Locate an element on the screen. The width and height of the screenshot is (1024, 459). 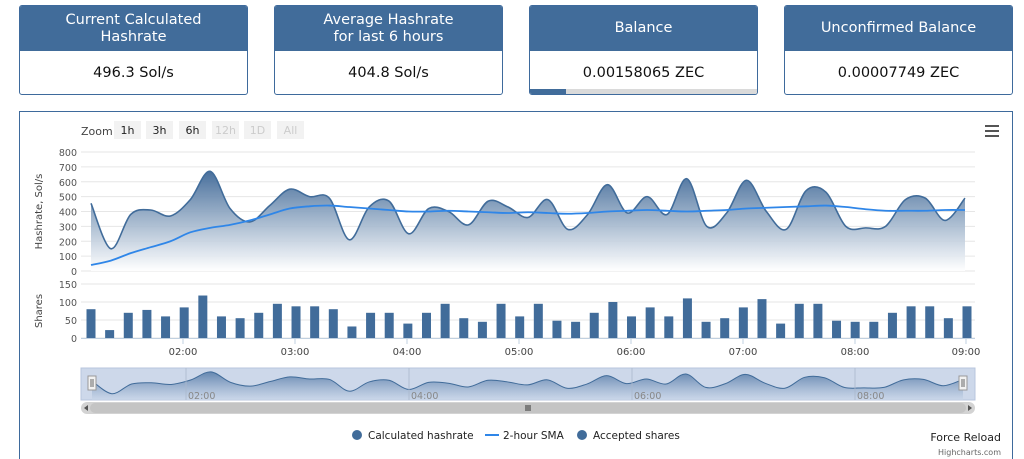
zoom-button-3h: 3h is located at coordinates (159, 130).